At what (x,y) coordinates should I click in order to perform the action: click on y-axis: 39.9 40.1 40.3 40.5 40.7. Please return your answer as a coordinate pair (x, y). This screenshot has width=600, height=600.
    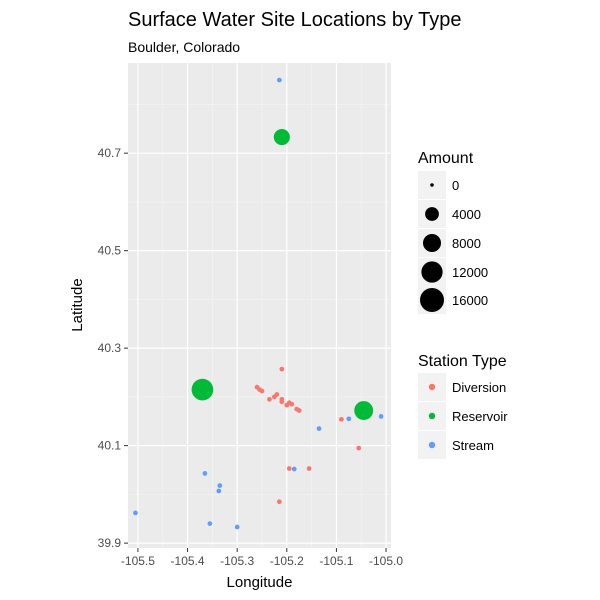
    Looking at the image, I should click on (113, 348).